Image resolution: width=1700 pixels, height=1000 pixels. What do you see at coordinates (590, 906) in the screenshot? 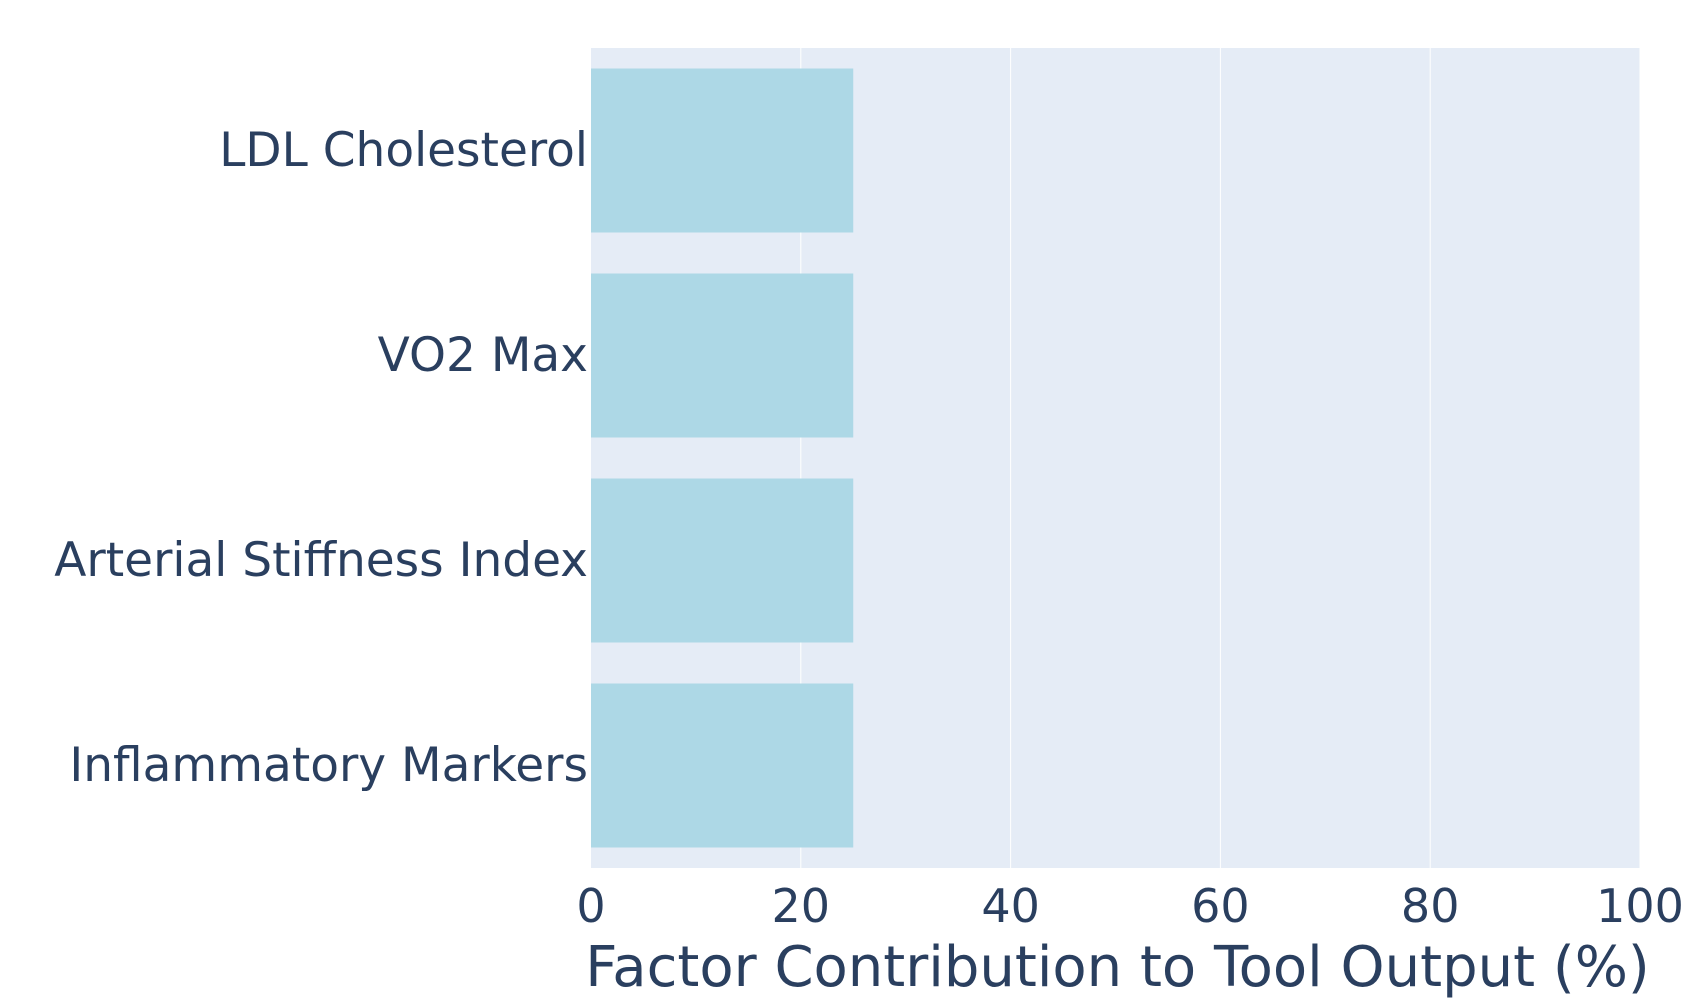
I see `x-tick-label: 0` at bounding box center [590, 906].